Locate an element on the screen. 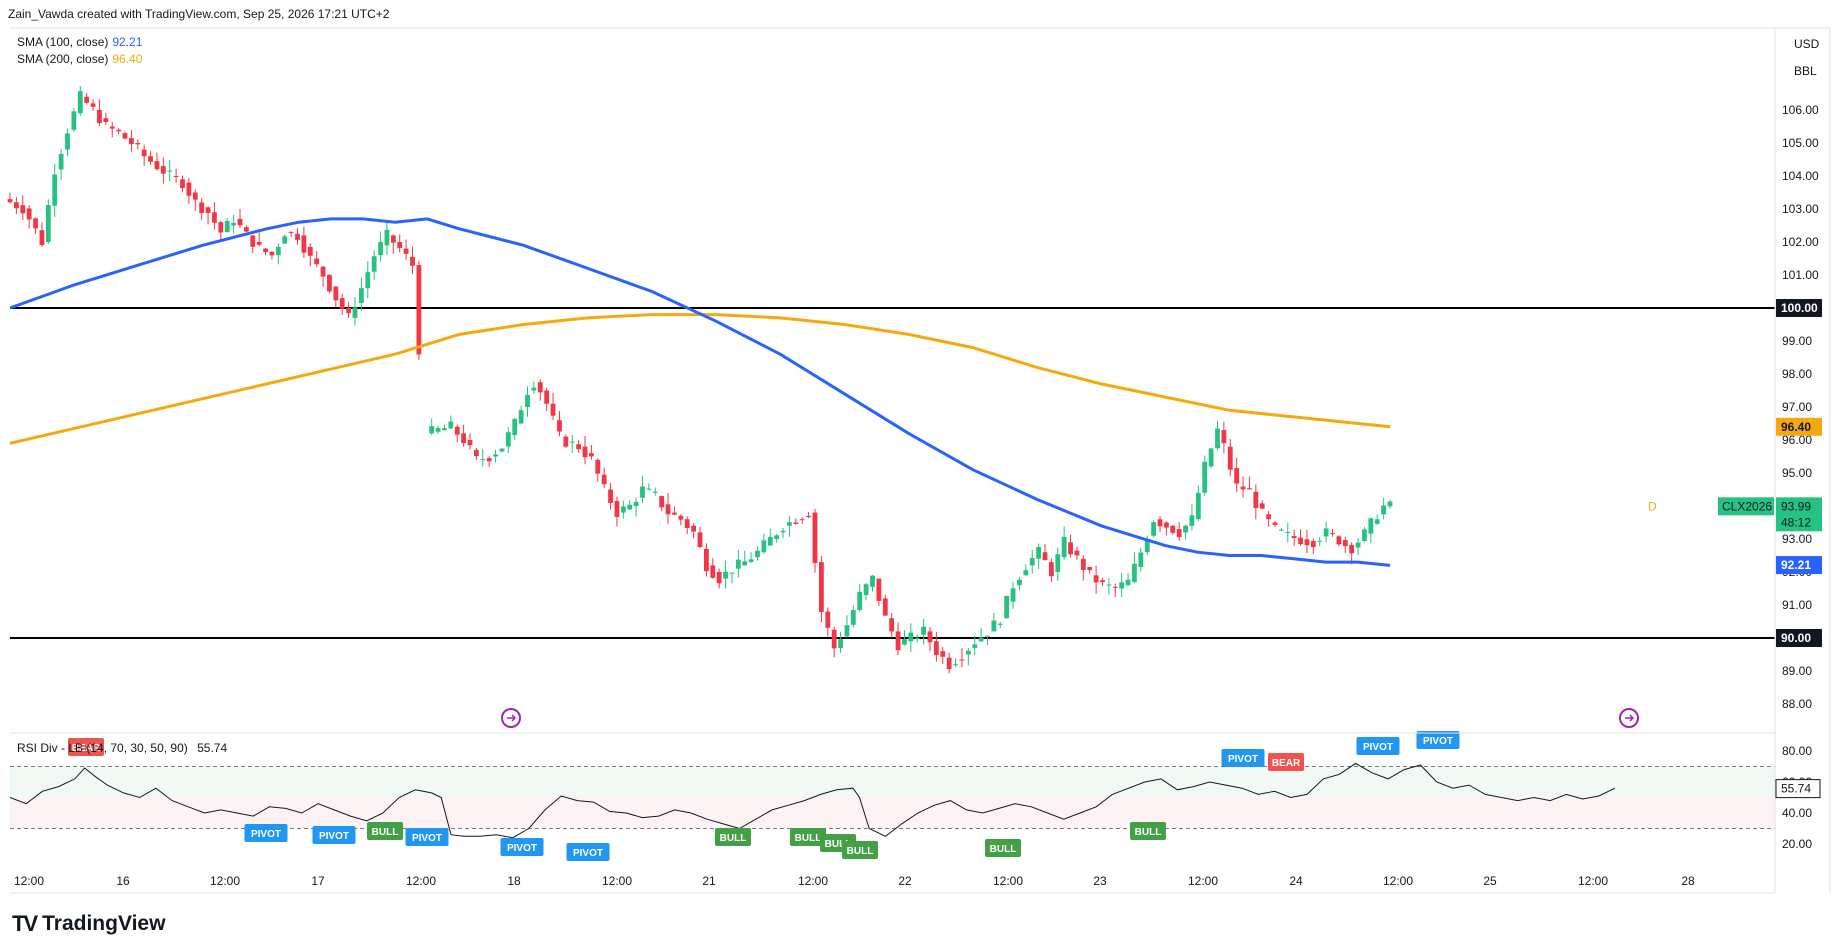 Image resolution: width=1835 pixels, height=951 pixels. rsi-marker-bear is located at coordinates (86, 747).